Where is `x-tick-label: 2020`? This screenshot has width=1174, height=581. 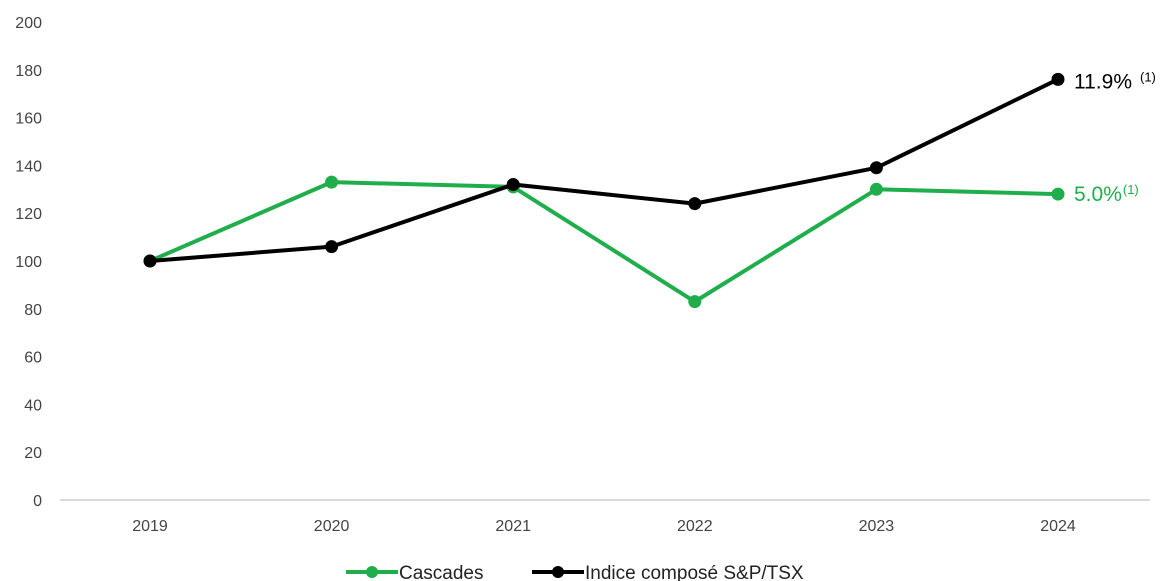 x-tick-label: 2020 is located at coordinates (332, 526).